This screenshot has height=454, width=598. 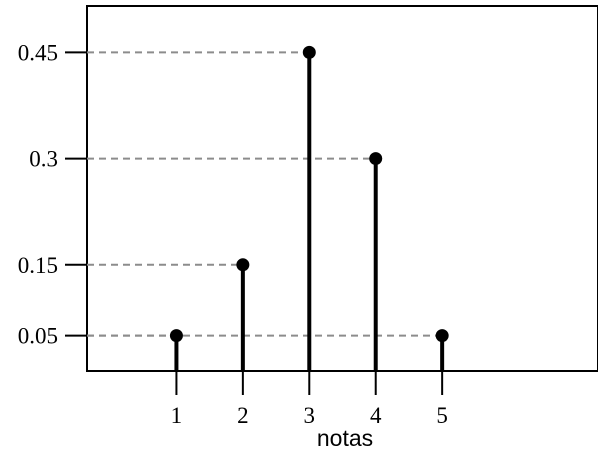 I want to click on x-tick-label: 5, so click(x=442, y=415).